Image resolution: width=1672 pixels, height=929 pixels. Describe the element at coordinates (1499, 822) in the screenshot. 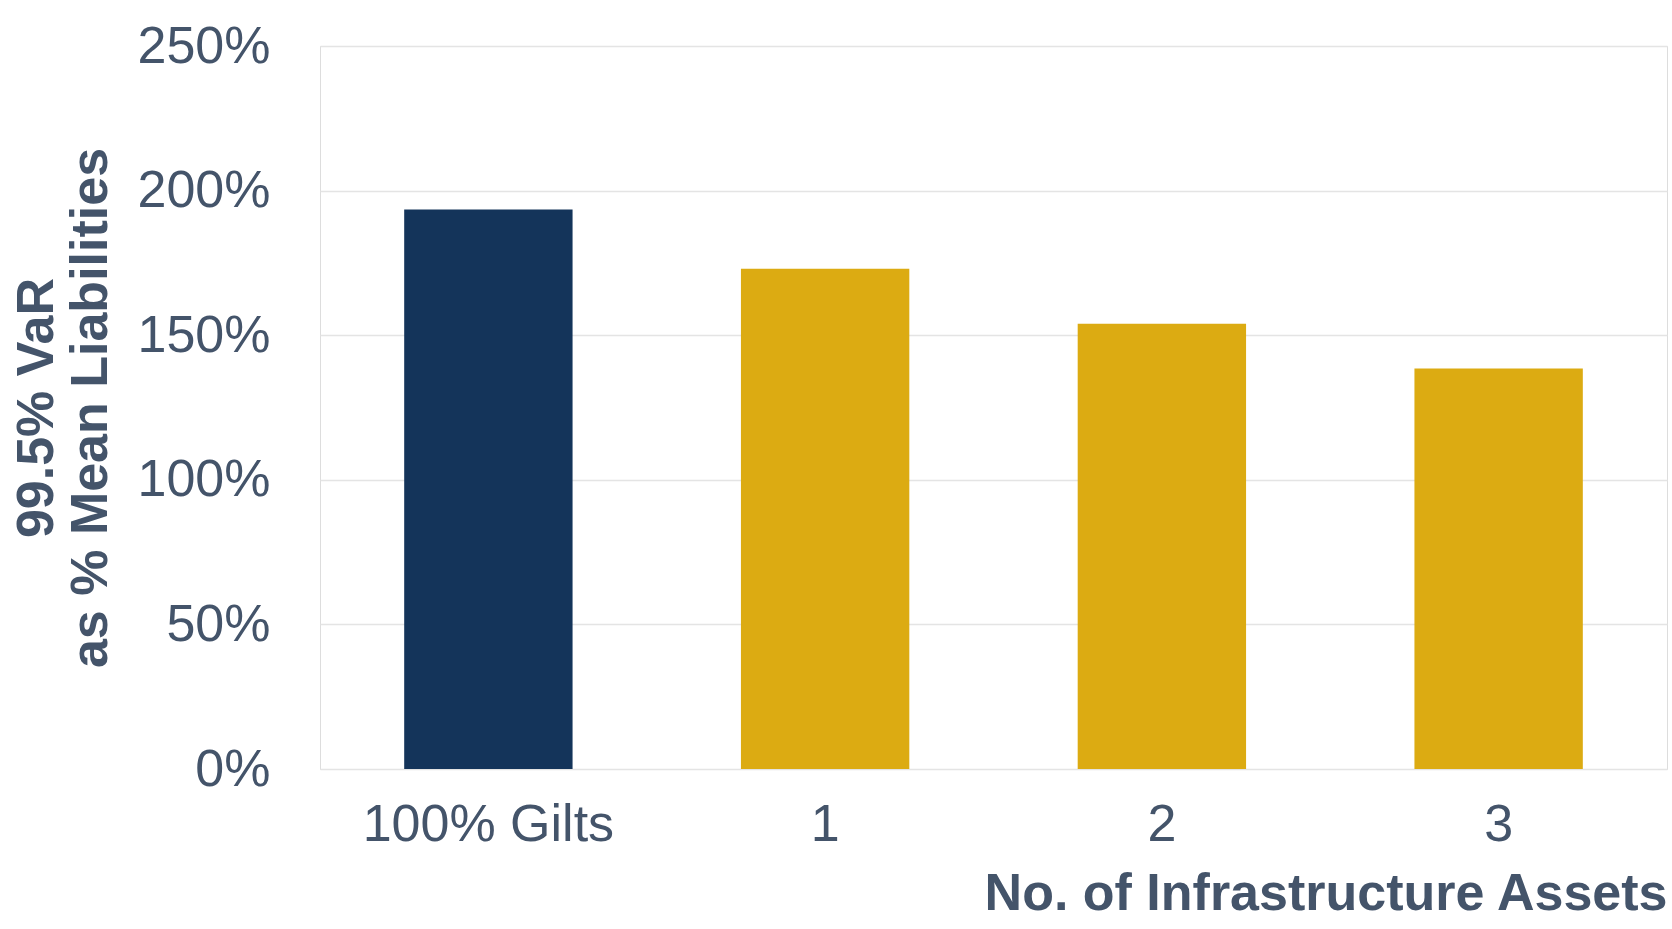

I see `x-tick-label: 3` at that location.